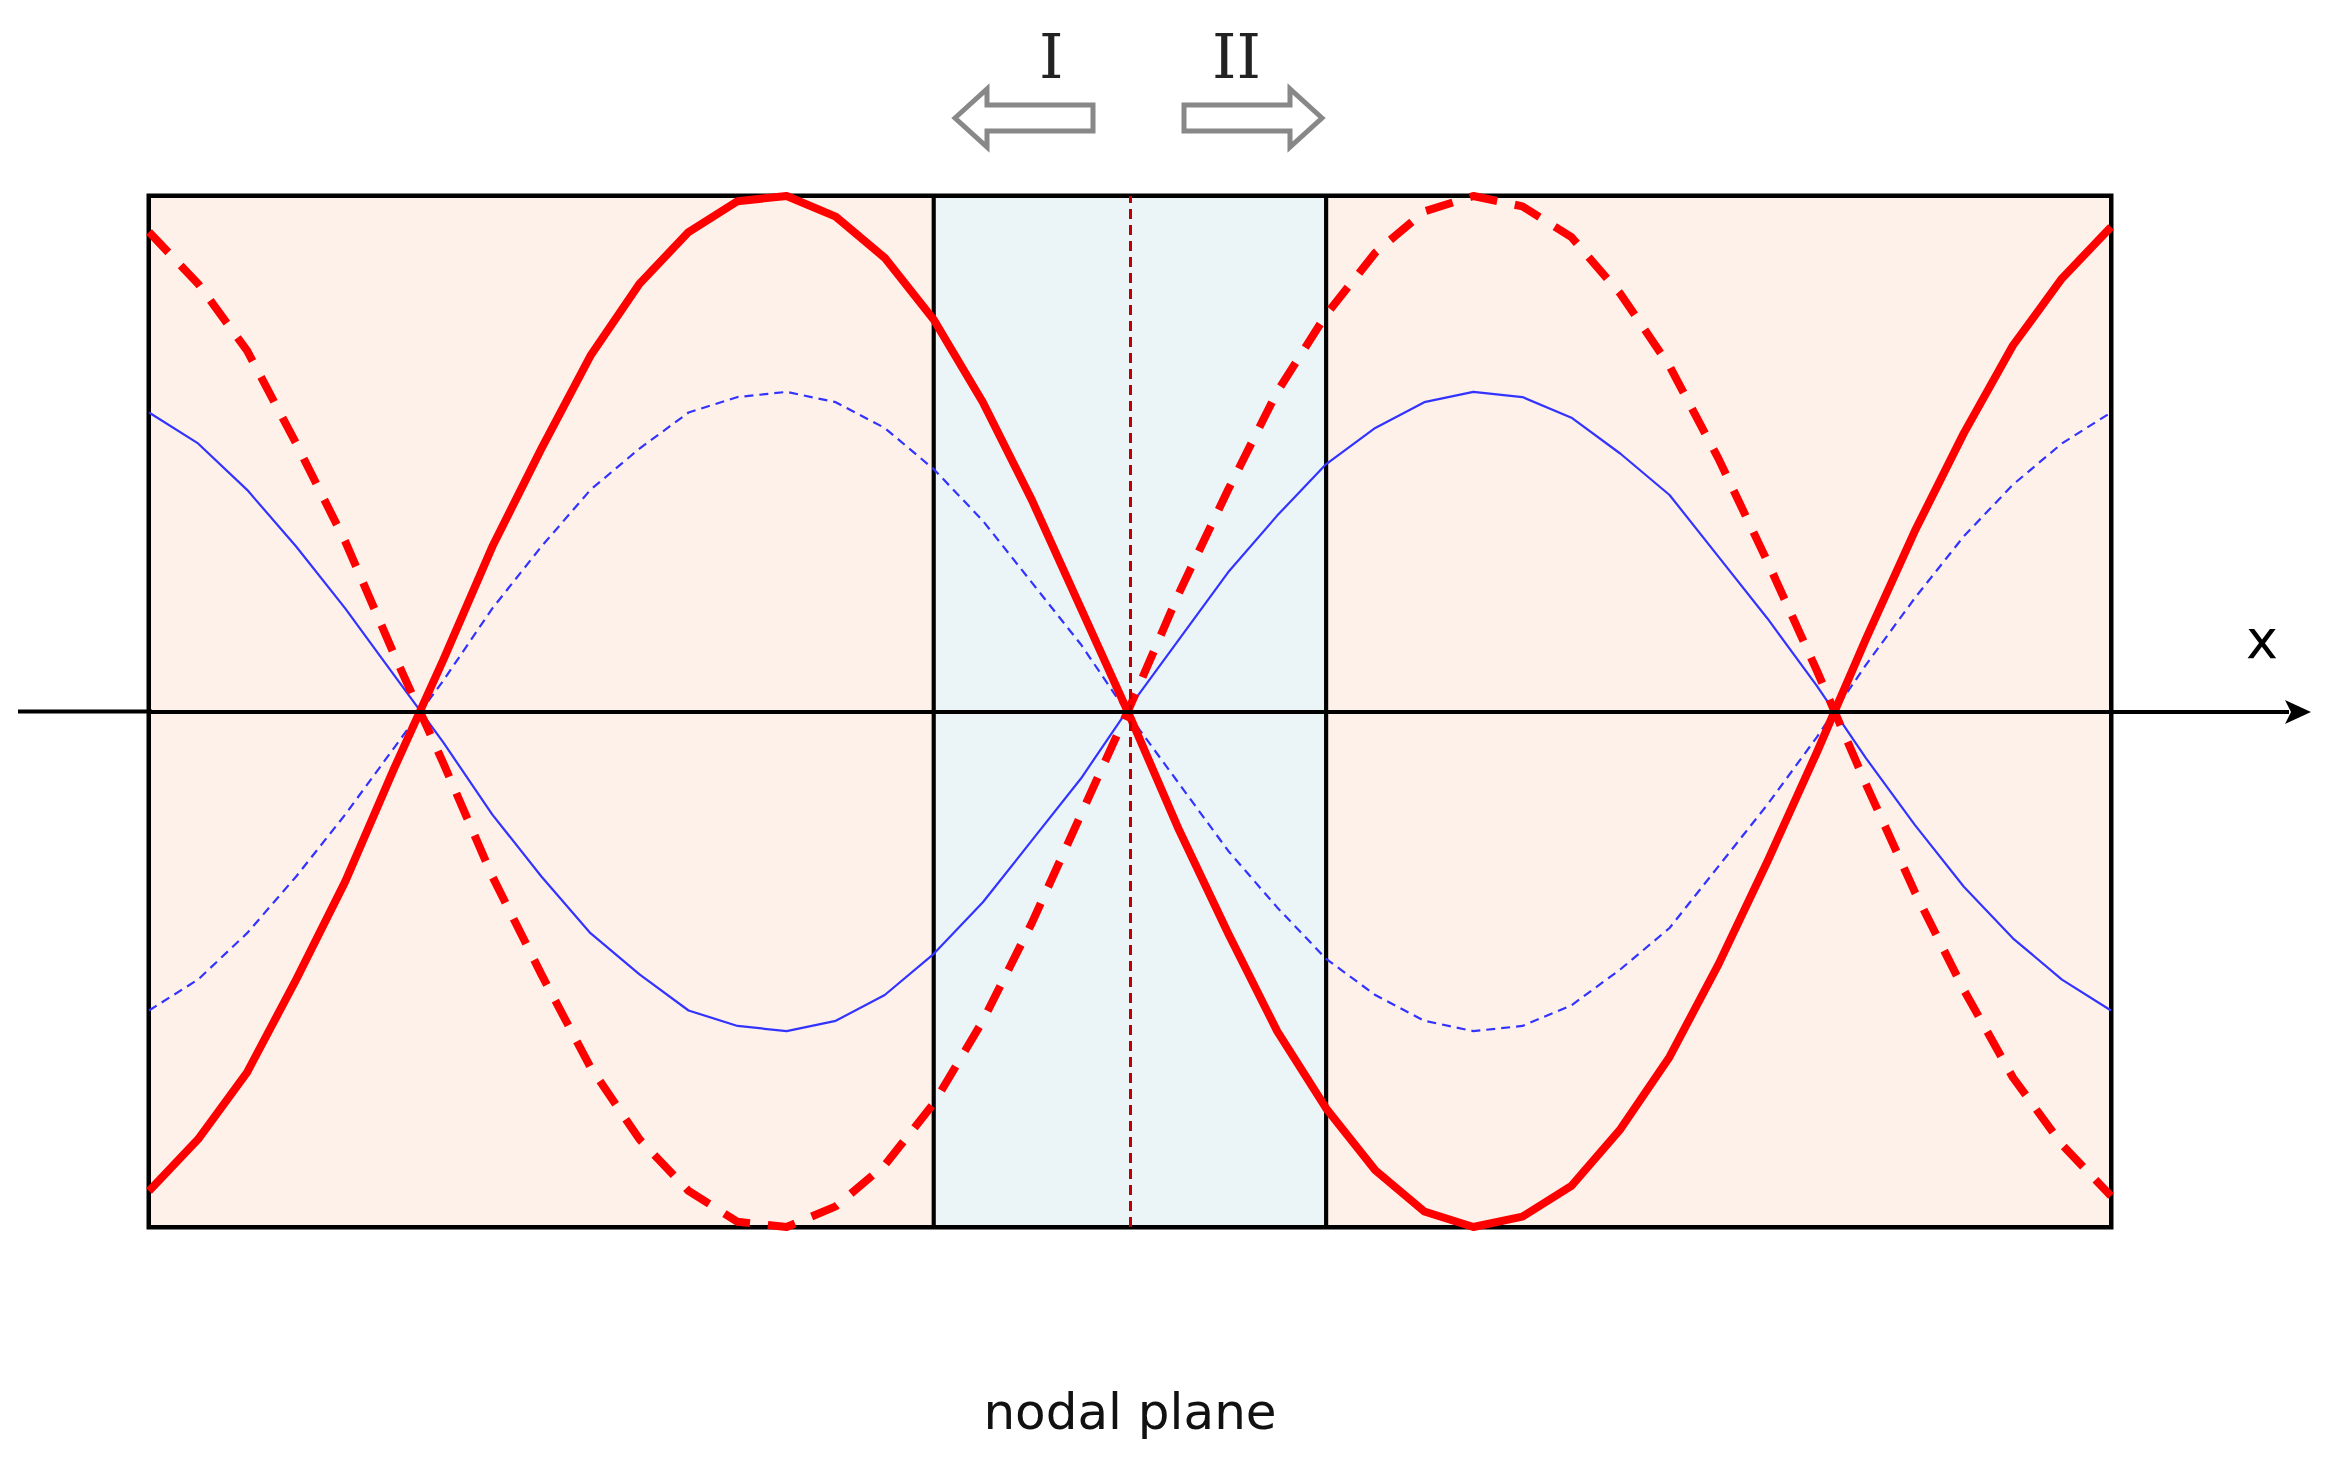  Describe the element at coordinates (1236, 56) in the screenshot. I see `text: II` at that location.